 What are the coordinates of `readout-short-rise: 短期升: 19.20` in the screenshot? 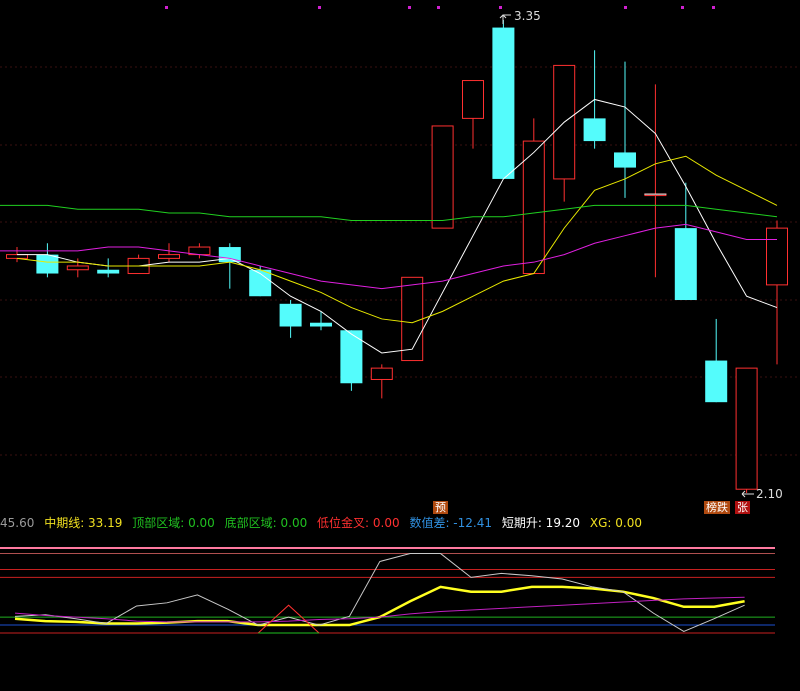 It's located at (541, 523).